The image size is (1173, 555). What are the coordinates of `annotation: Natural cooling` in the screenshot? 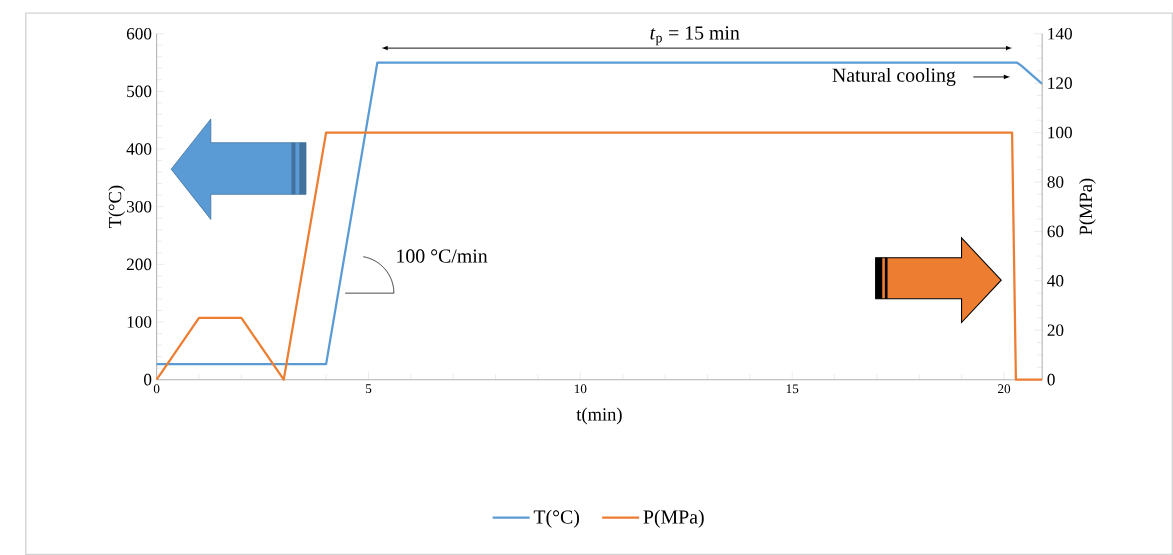 It's located at (894, 76).